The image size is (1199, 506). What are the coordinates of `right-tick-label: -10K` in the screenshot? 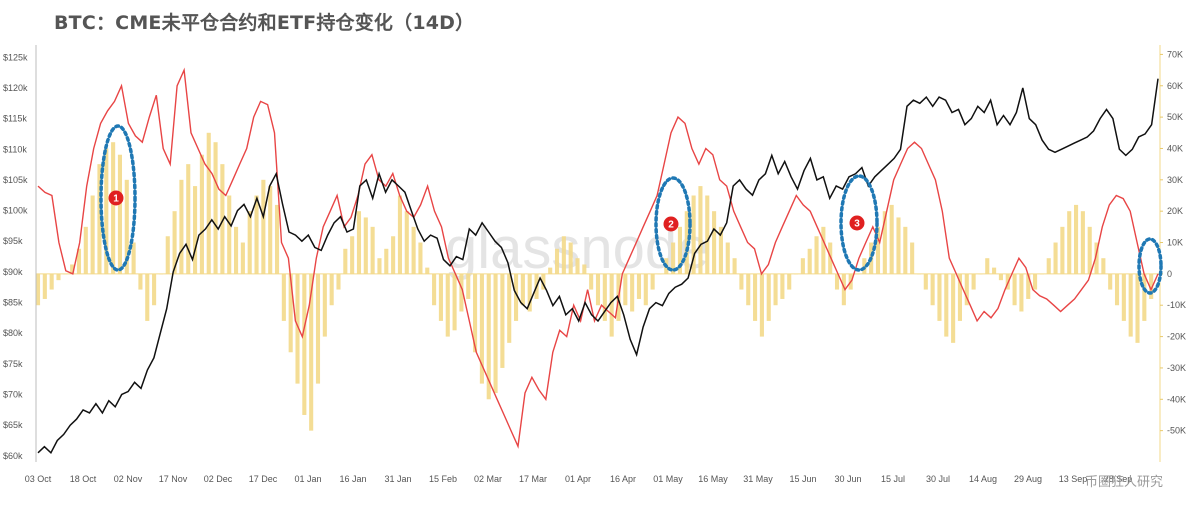 It's located at (1176, 305).